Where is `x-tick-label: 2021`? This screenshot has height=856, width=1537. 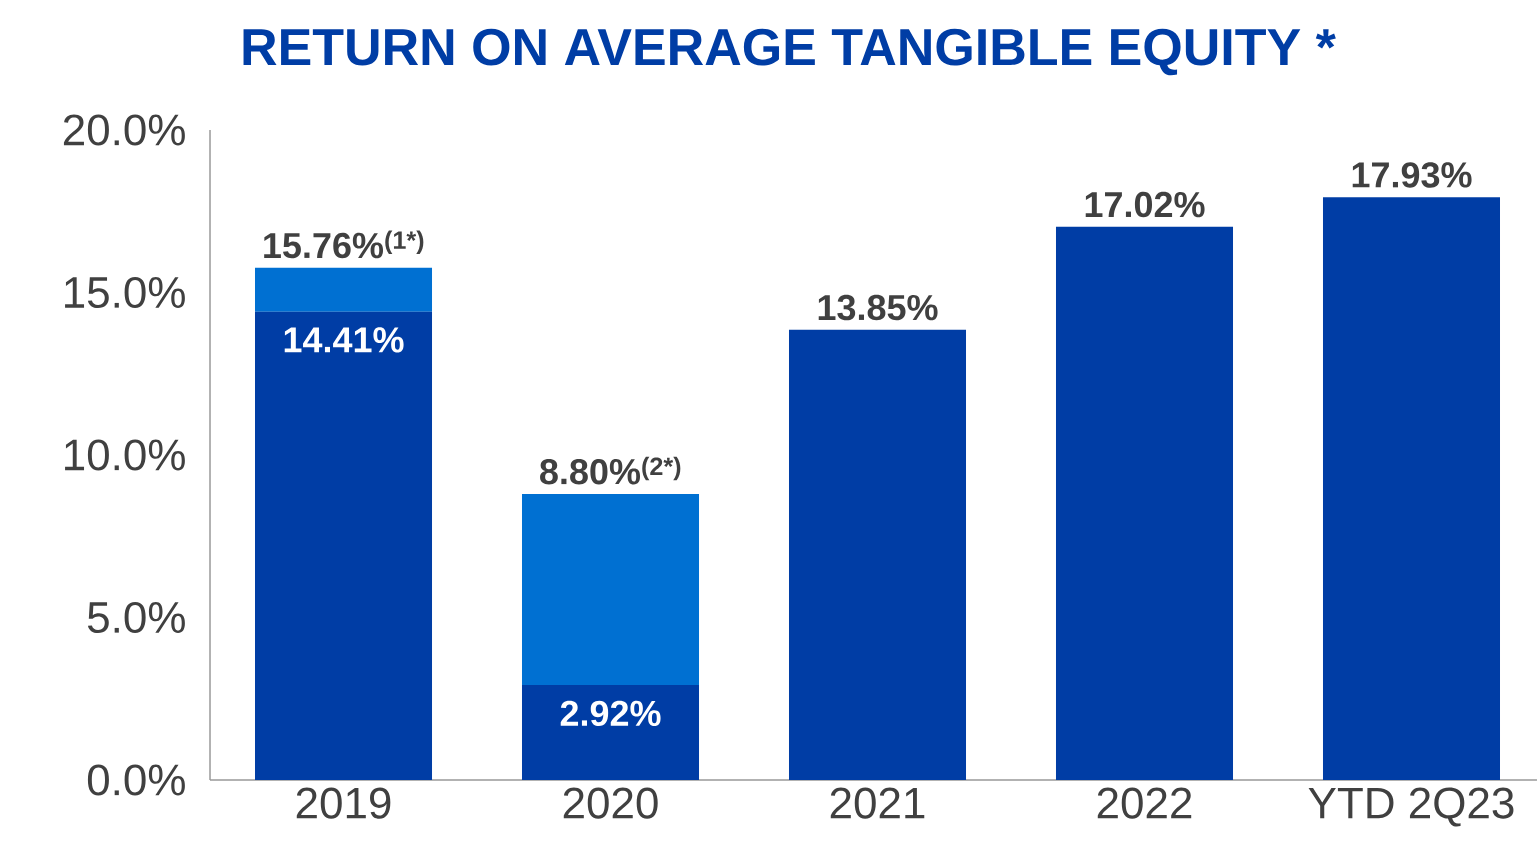 x-tick-label: 2021 is located at coordinates (877, 803).